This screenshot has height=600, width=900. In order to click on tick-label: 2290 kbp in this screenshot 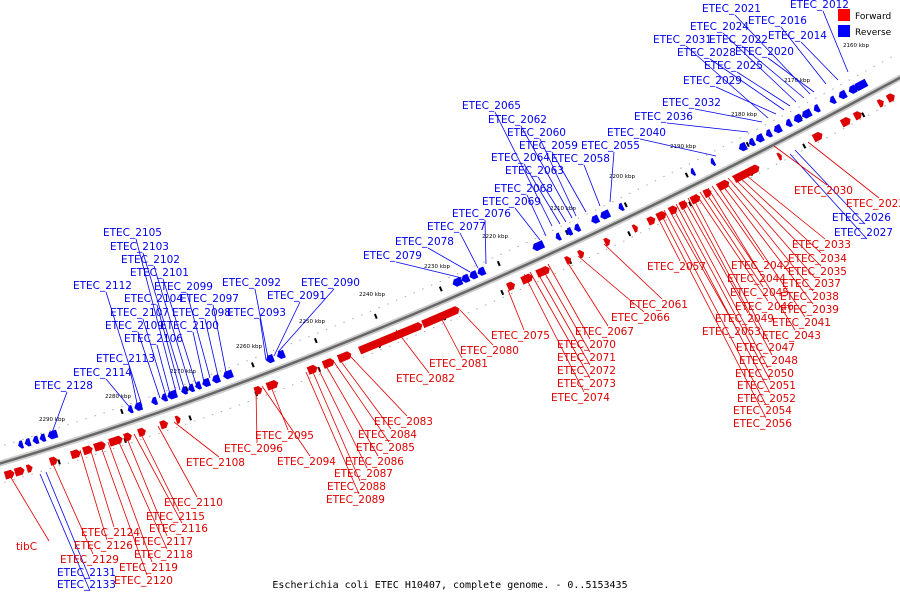, I will do `click(52, 420)`.